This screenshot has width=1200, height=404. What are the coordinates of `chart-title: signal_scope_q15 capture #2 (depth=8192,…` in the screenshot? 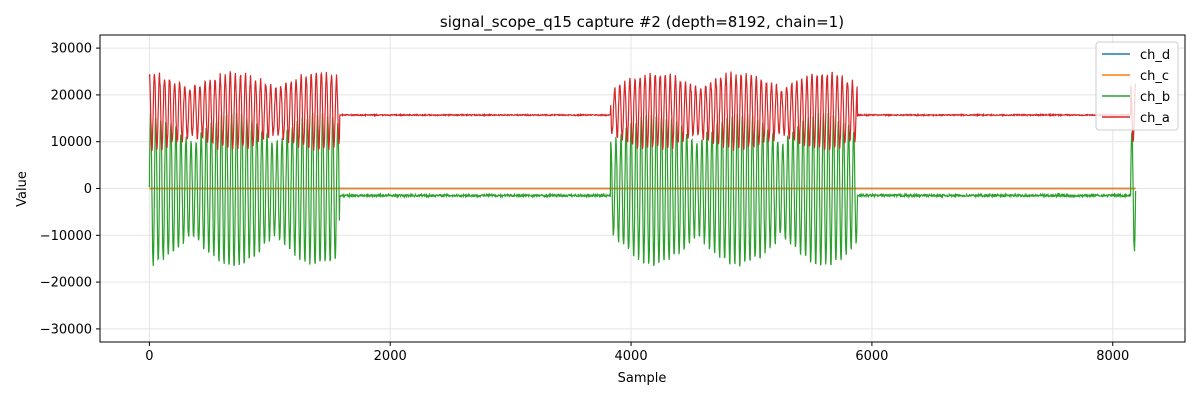 It's located at (642, 22).